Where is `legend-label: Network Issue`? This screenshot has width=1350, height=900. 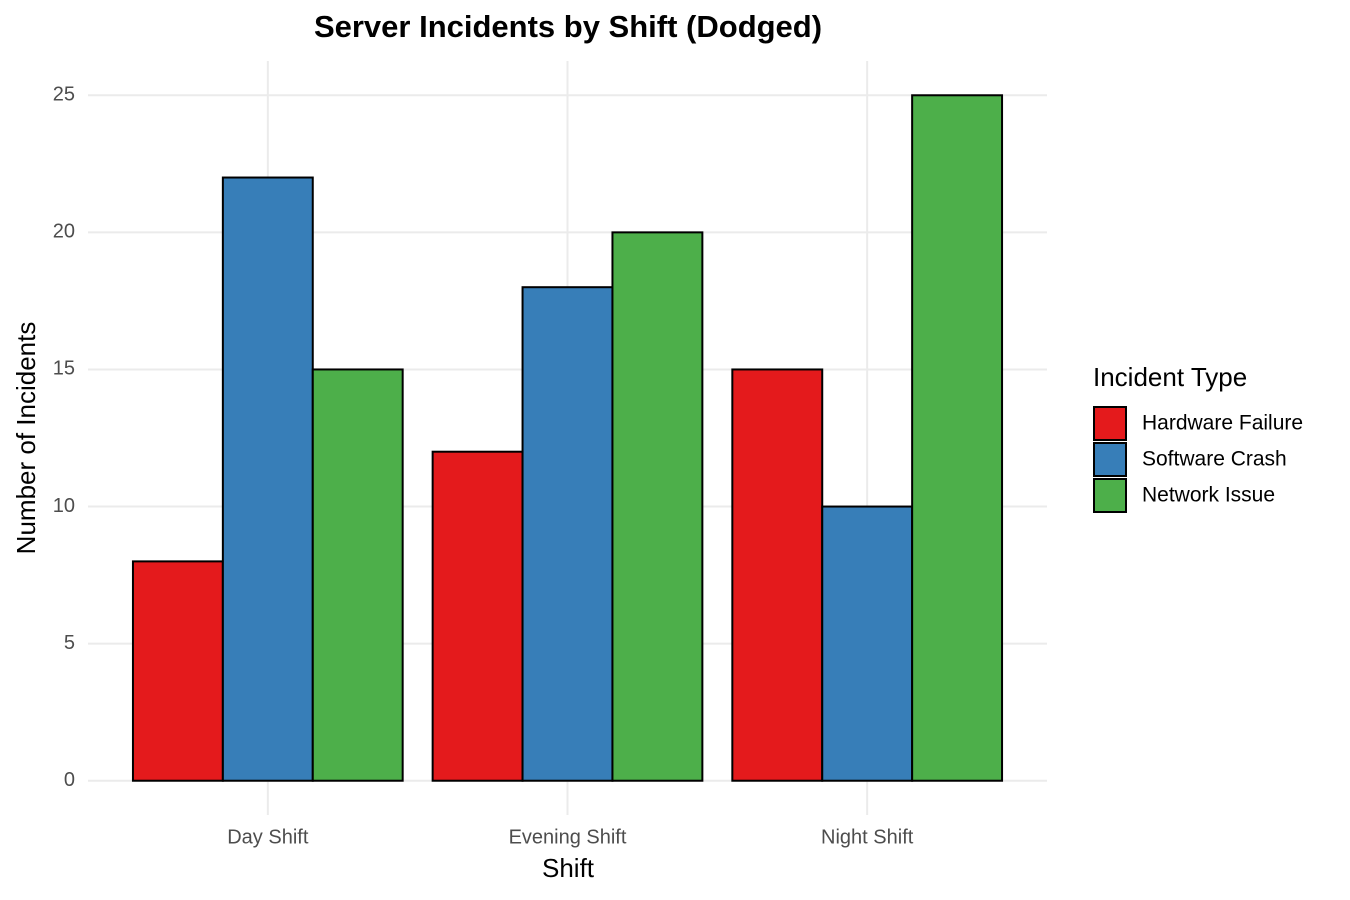 legend-label: Network Issue is located at coordinates (1208, 495).